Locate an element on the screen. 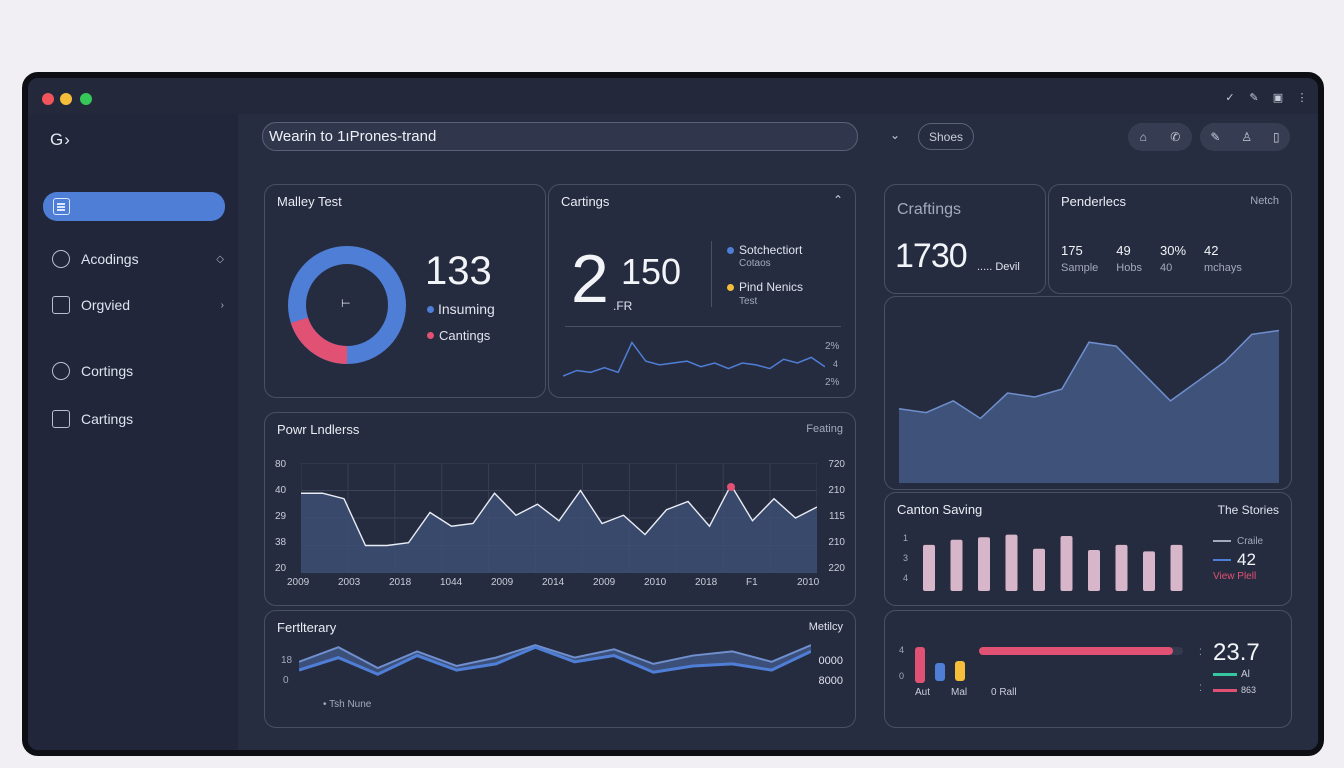  search-input-value: Wearin to 1ıPrones-trand is located at coordinates (353, 136).